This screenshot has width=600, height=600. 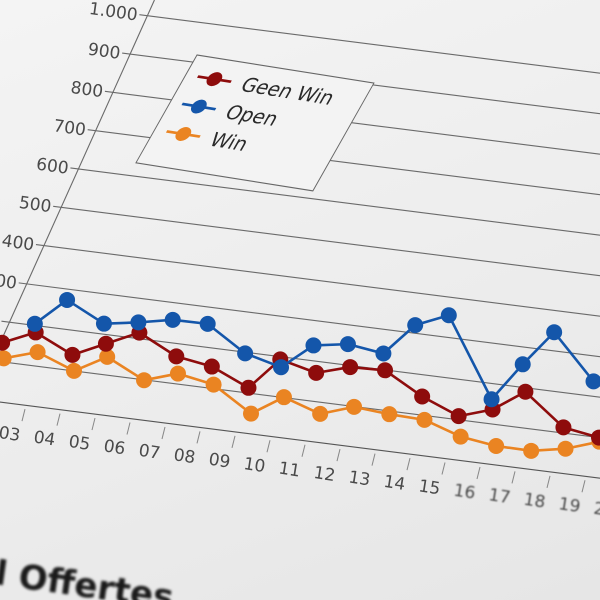 What do you see at coordinates (114, 447) in the screenshot?
I see `x-tick-label: 06` at bounding box center [114, 447].